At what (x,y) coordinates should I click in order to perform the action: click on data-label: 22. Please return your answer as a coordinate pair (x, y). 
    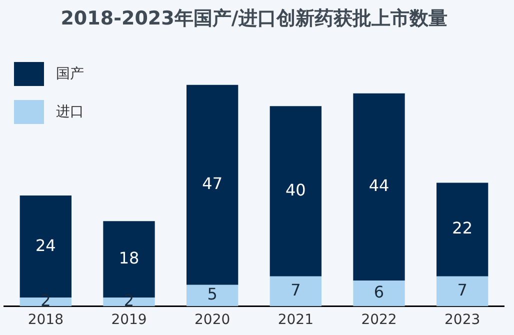
    Looking at the image, I should click on (462, 228).